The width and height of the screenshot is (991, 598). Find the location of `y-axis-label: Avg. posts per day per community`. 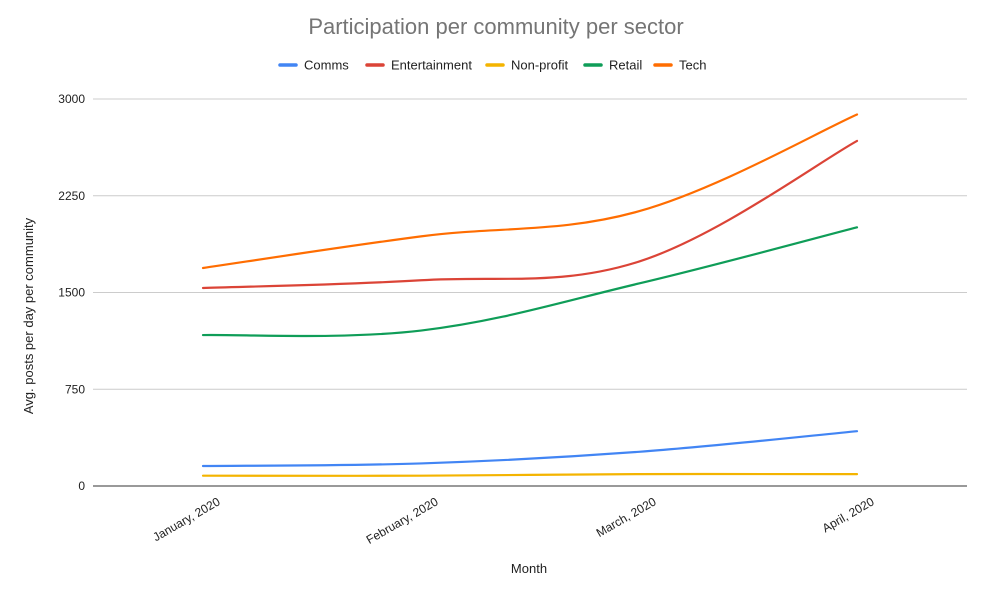

y-axis-label: Avg. posts per day per community is located at coordinates (28, 315).